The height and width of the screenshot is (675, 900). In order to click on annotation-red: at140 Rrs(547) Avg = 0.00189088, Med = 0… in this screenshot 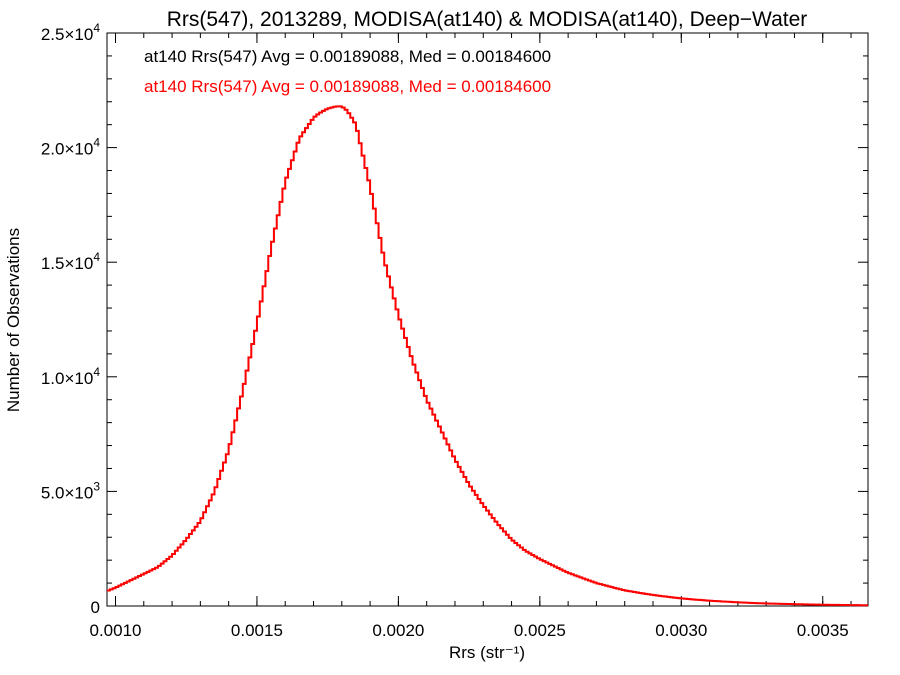, I will do `click(347, 86)`.